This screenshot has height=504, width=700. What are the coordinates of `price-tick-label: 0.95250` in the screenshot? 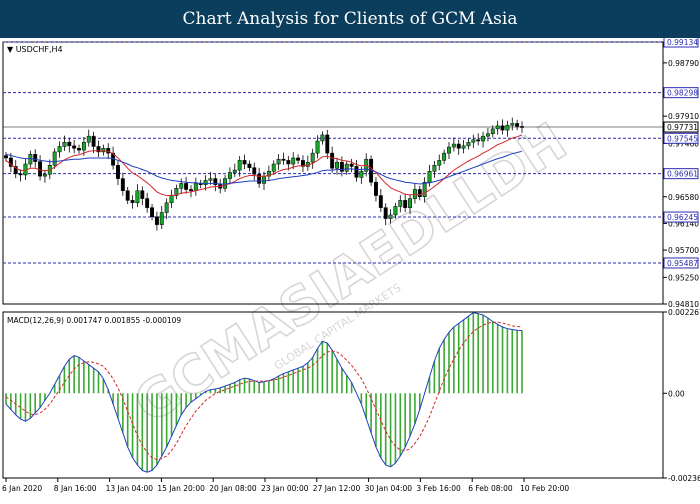 It's located at (683, 277).